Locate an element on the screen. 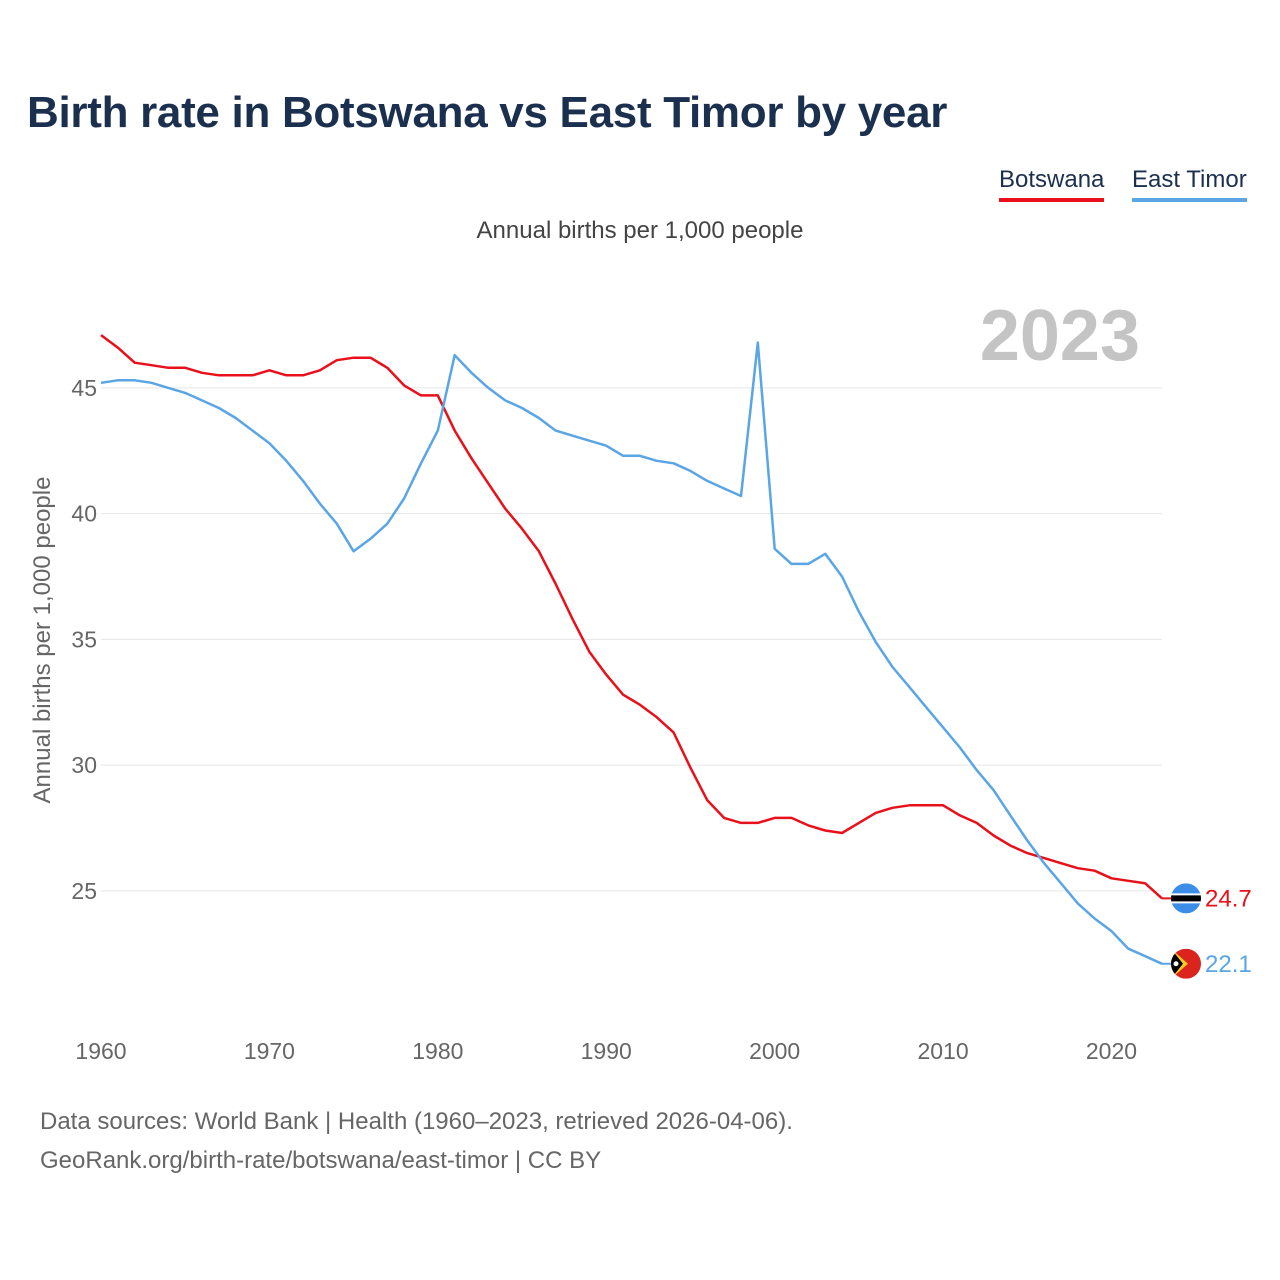 Image resolution: width=1280 pixels, height=1280 pixels. x-tick-label-1980: 1980 is located at coordinates (437, 1051).